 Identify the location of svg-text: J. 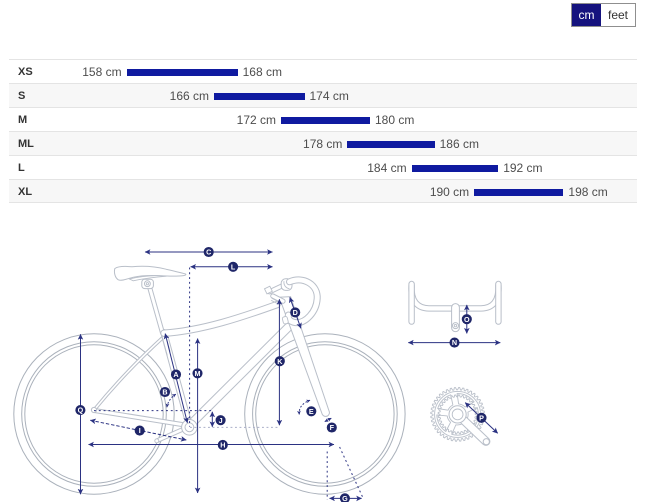
(221, 420).